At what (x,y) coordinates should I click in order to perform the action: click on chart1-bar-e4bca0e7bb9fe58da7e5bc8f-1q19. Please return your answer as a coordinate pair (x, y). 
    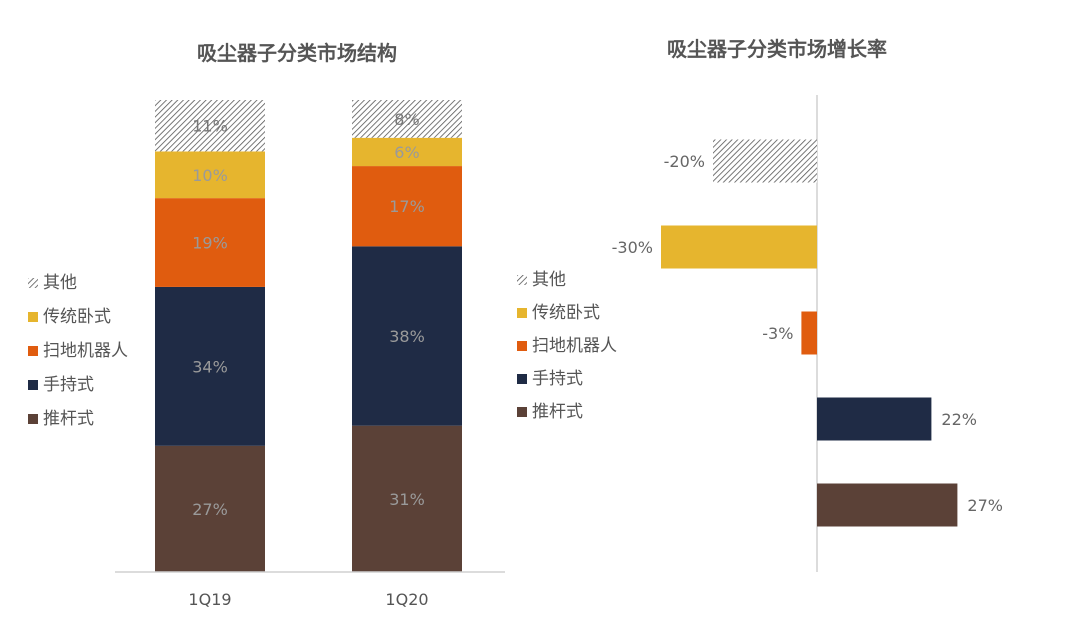
    Looking at the image, I should click on (210, 175).